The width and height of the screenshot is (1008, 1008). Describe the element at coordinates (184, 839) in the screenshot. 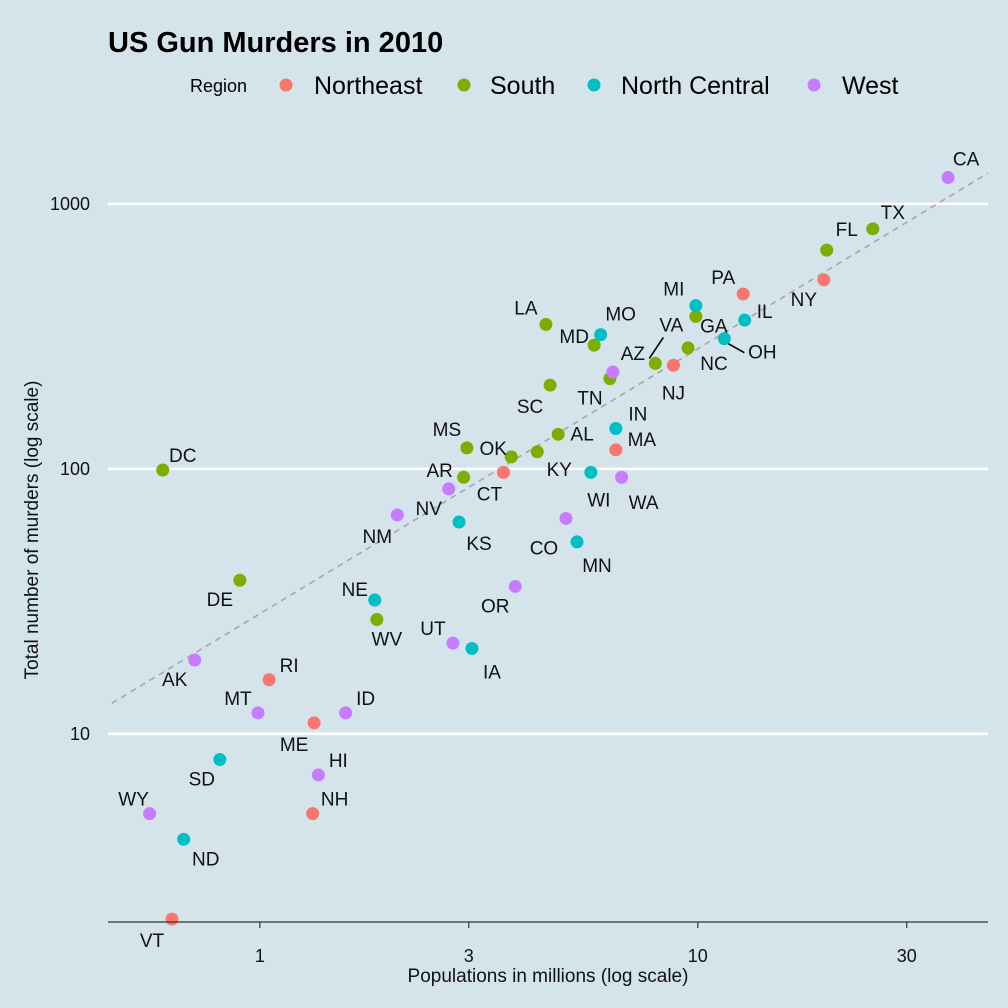

I see `point-nd` at that location.